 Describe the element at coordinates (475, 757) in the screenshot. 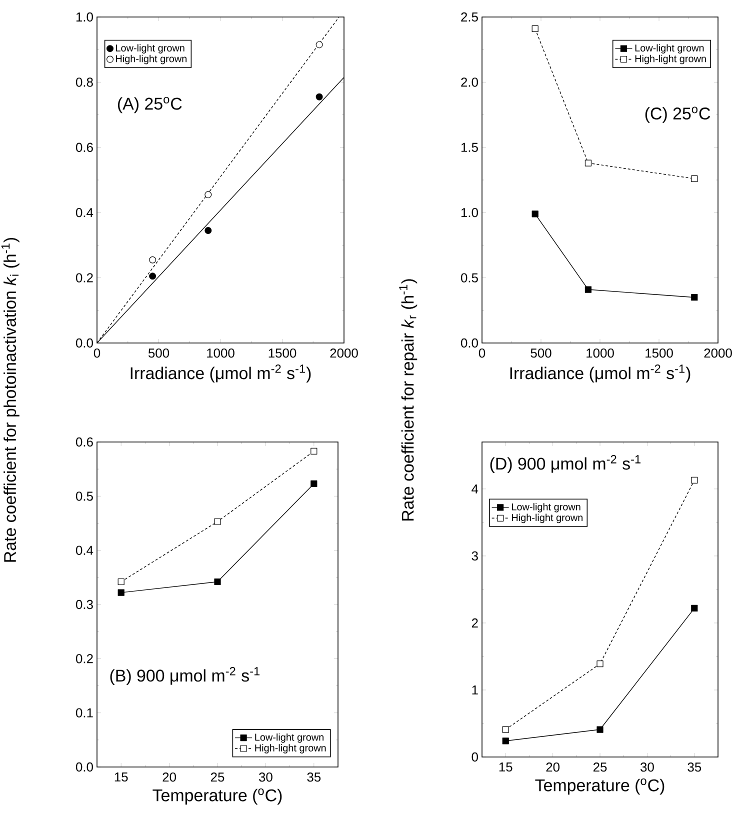

I see `y-tick-label: 0` at that location.